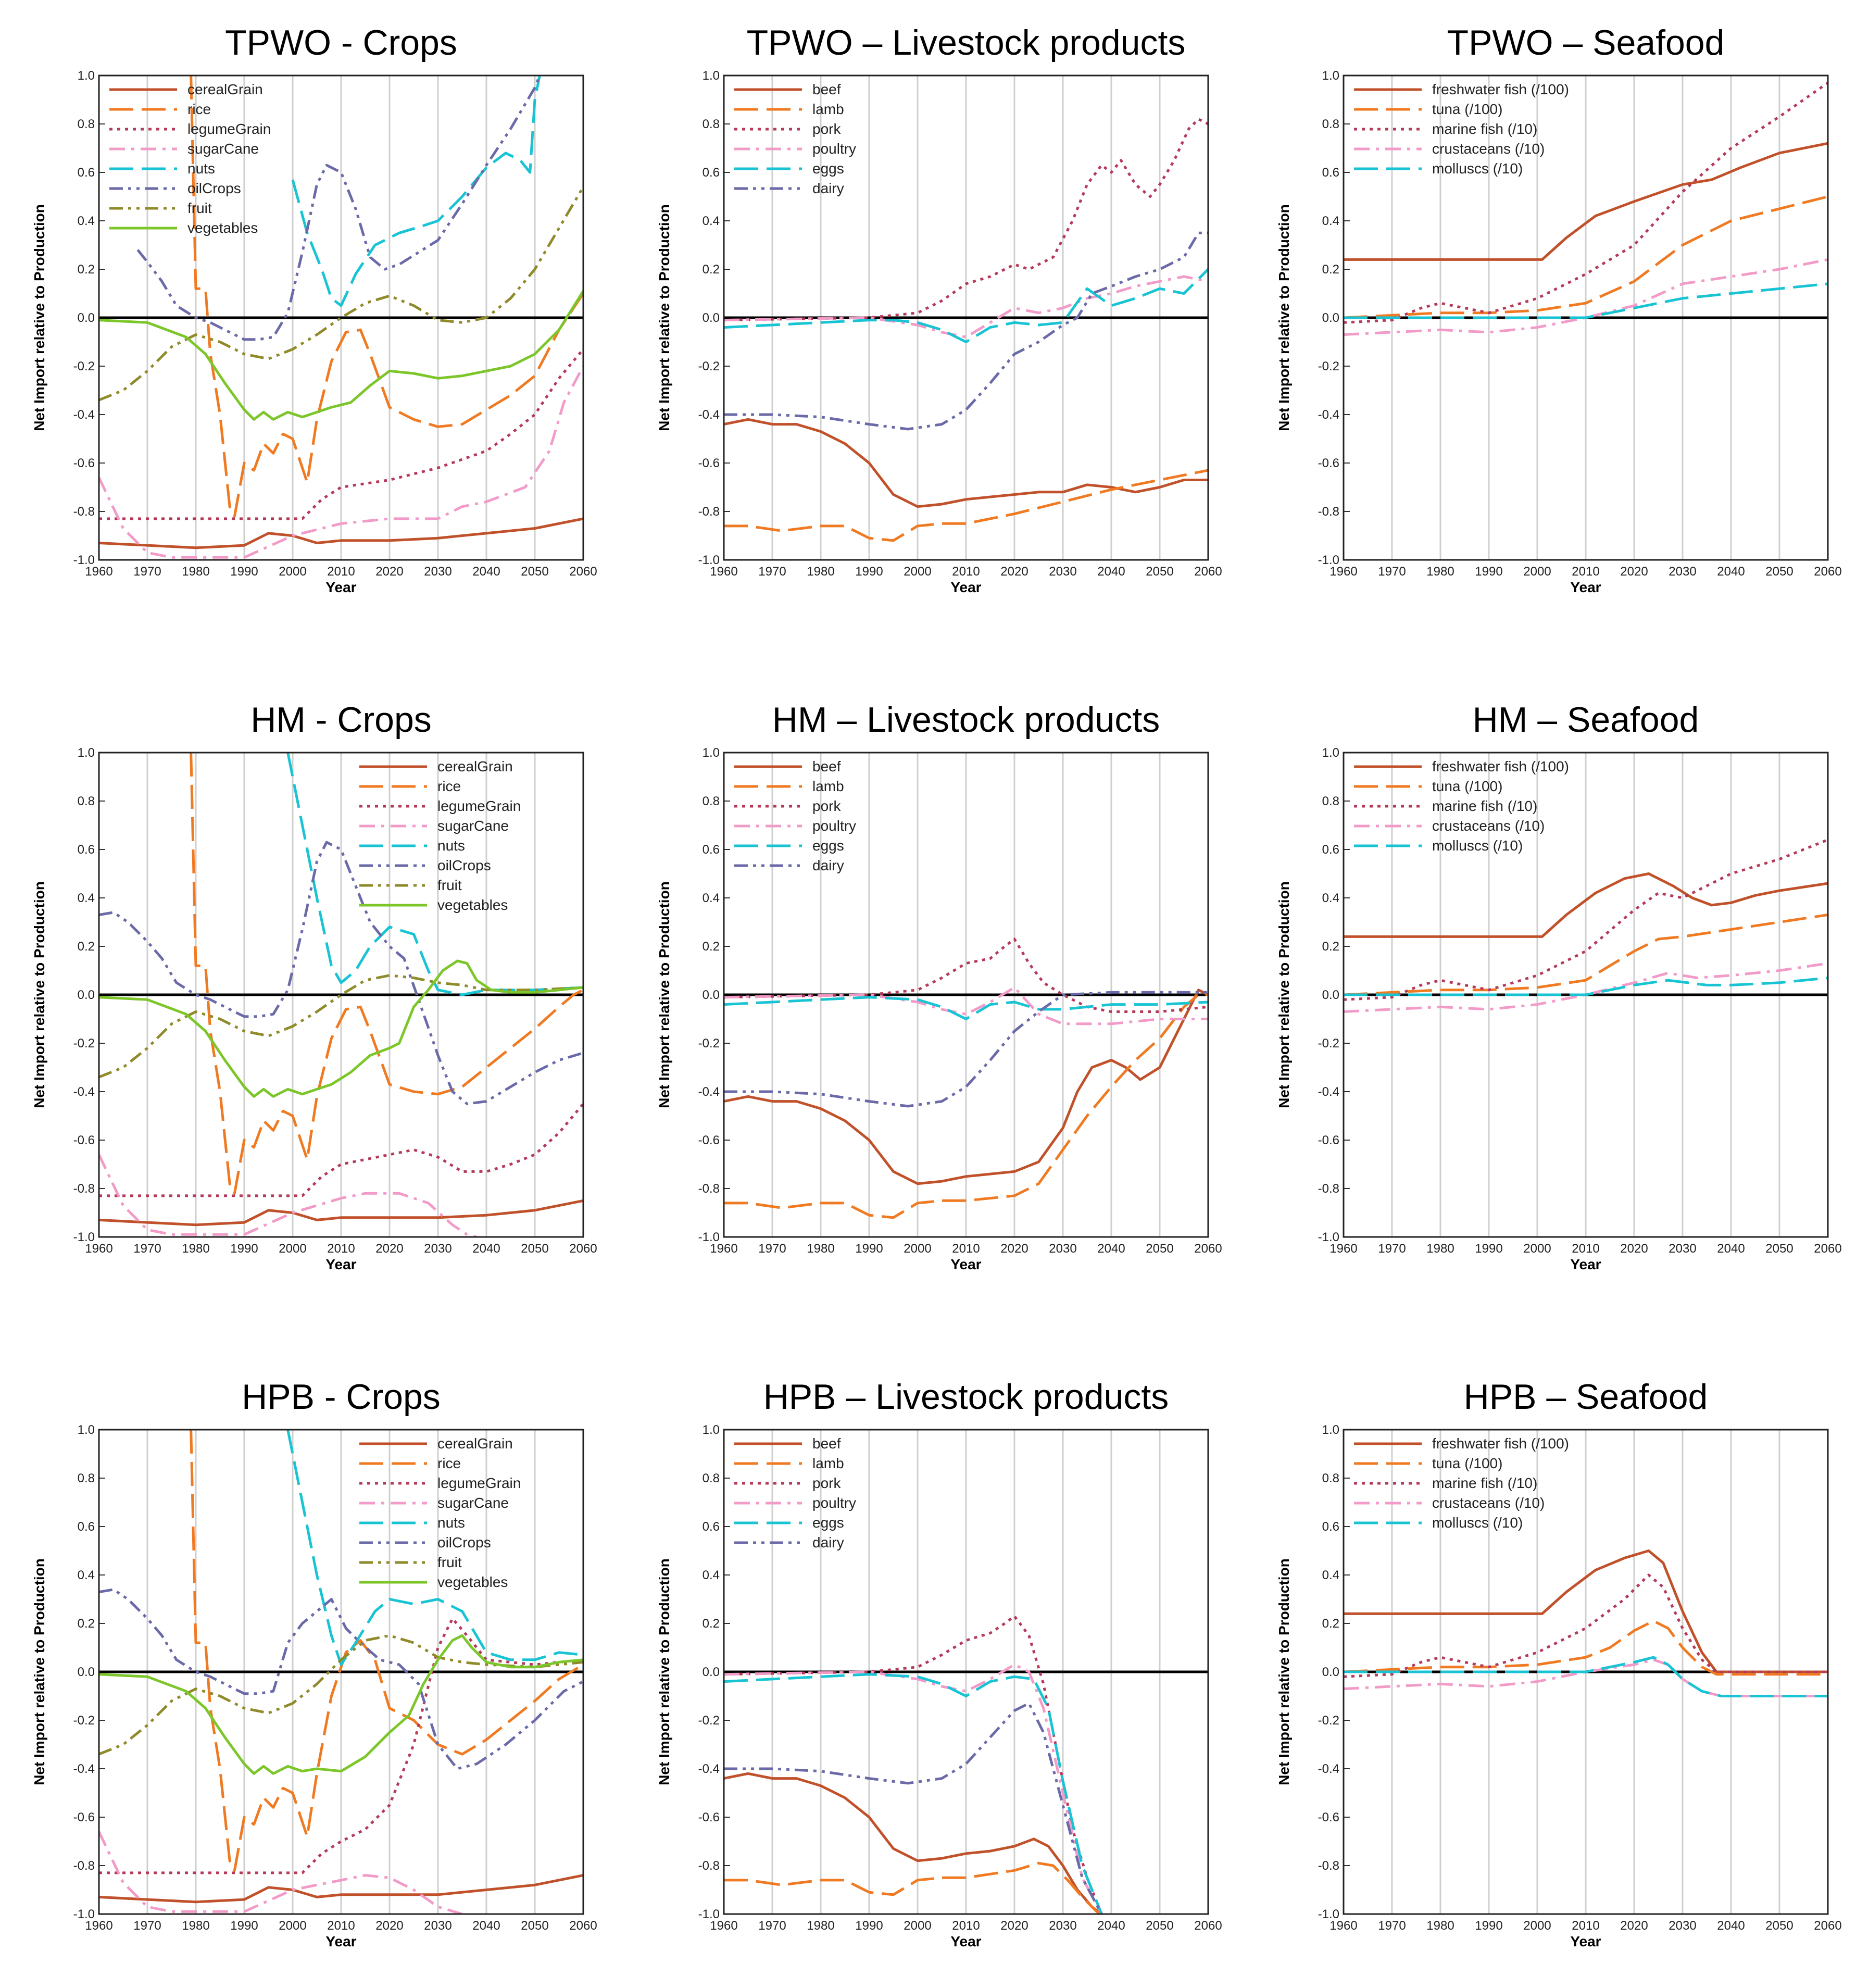 The image size is (1869, 1988). I want to click on series-line-dairy, so click(913, 1808).